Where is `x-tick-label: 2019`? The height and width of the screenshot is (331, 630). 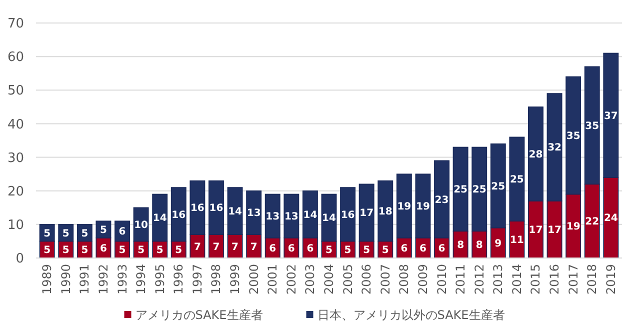 x-tick-label: 2019 is located at coordinates (611, 279).